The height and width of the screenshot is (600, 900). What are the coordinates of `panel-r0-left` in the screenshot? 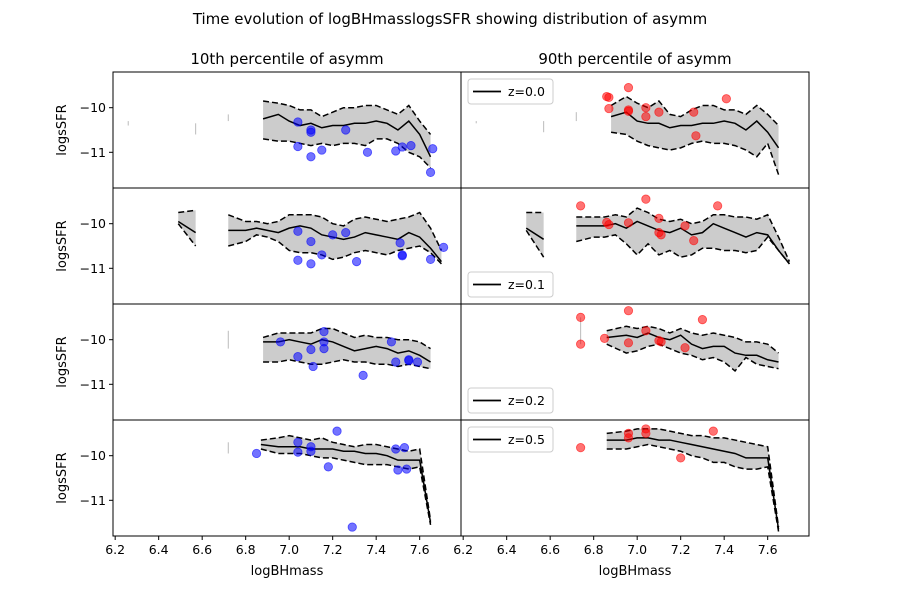 It's located at (287, 130).